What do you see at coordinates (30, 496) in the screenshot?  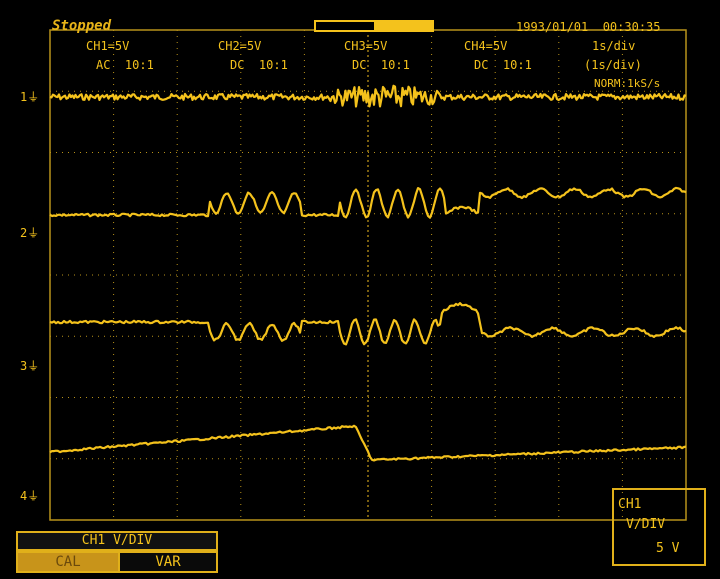 I see `ch4-ground-marker-icon: 4⏚` at bounding box center [30, 496].